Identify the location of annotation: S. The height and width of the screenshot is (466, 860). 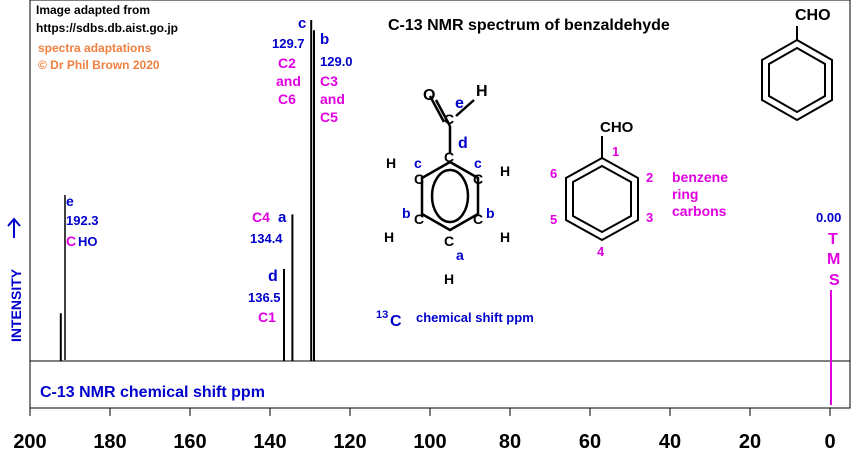
(834, 280).